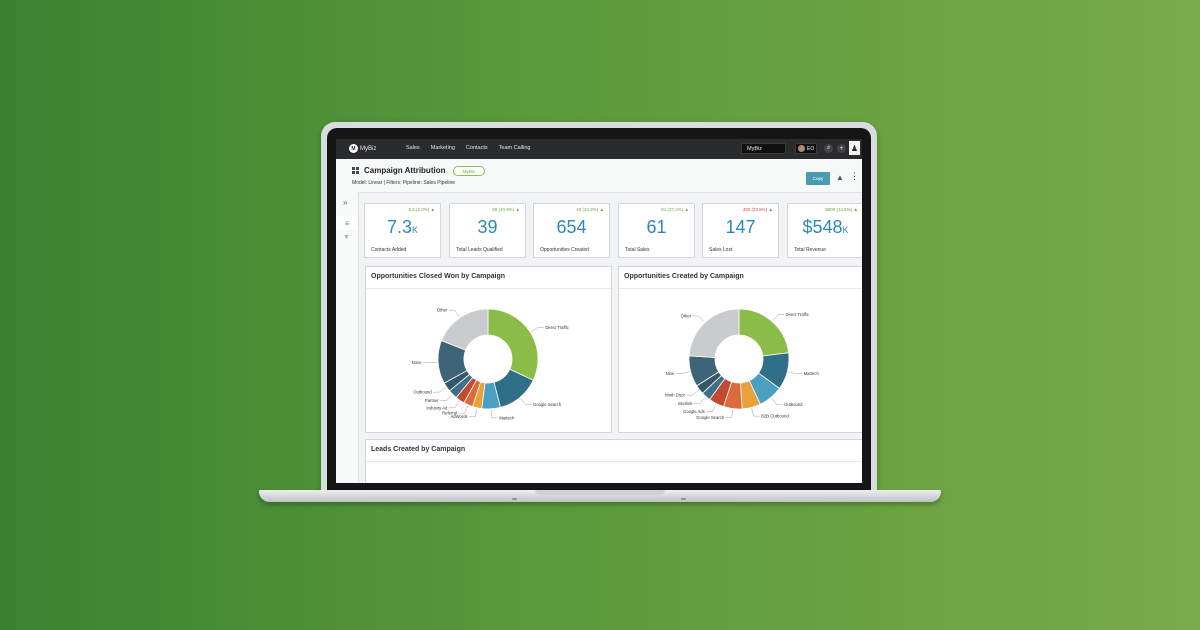 This screenshot has height=630, width=1200. I want to click on more-options-icon: ⋮, so click(854, 176).